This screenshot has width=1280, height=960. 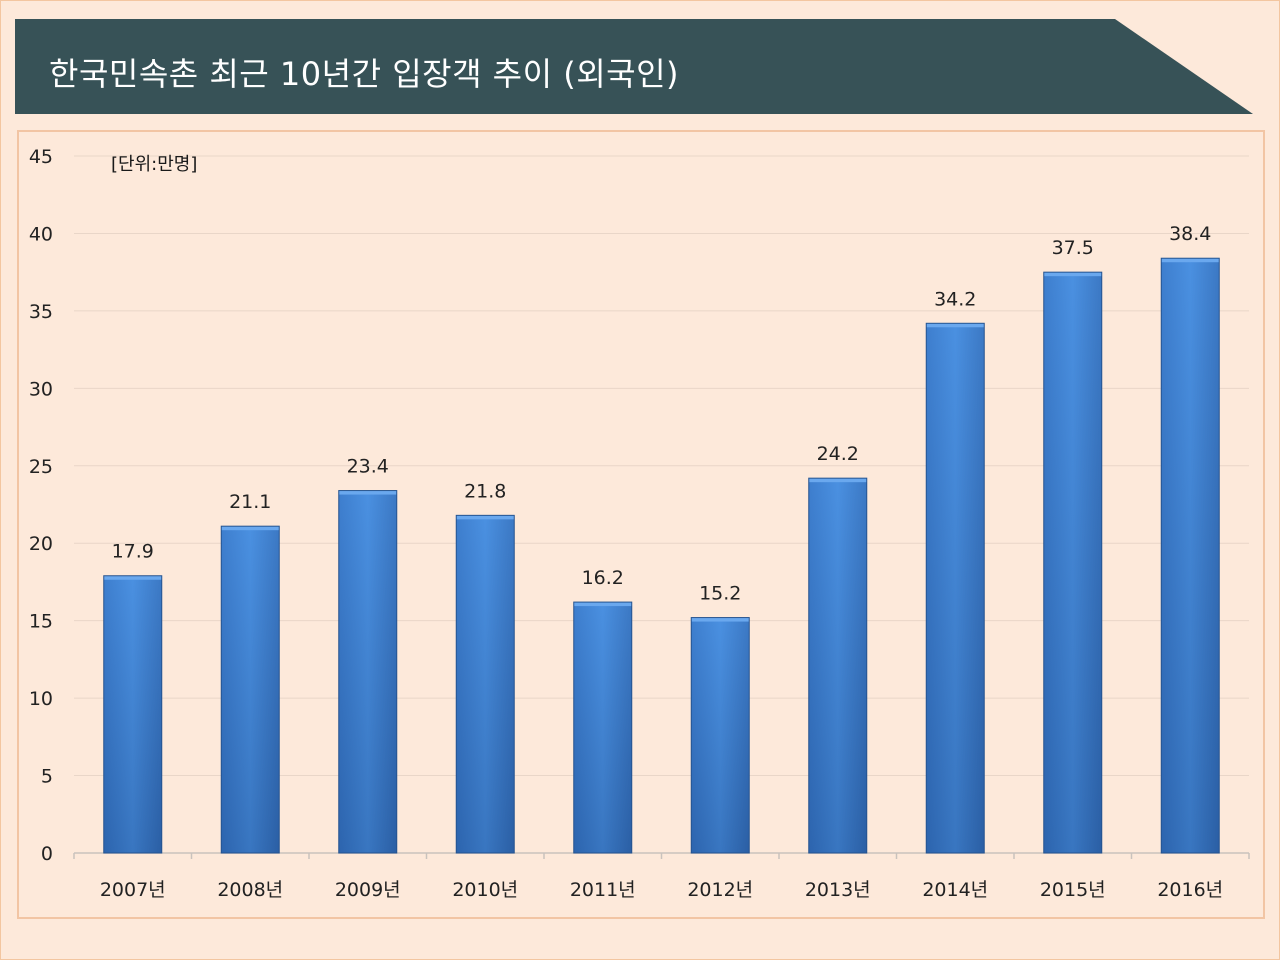 I want to click on y-tick-label: 15, so click(x=41, y=622).